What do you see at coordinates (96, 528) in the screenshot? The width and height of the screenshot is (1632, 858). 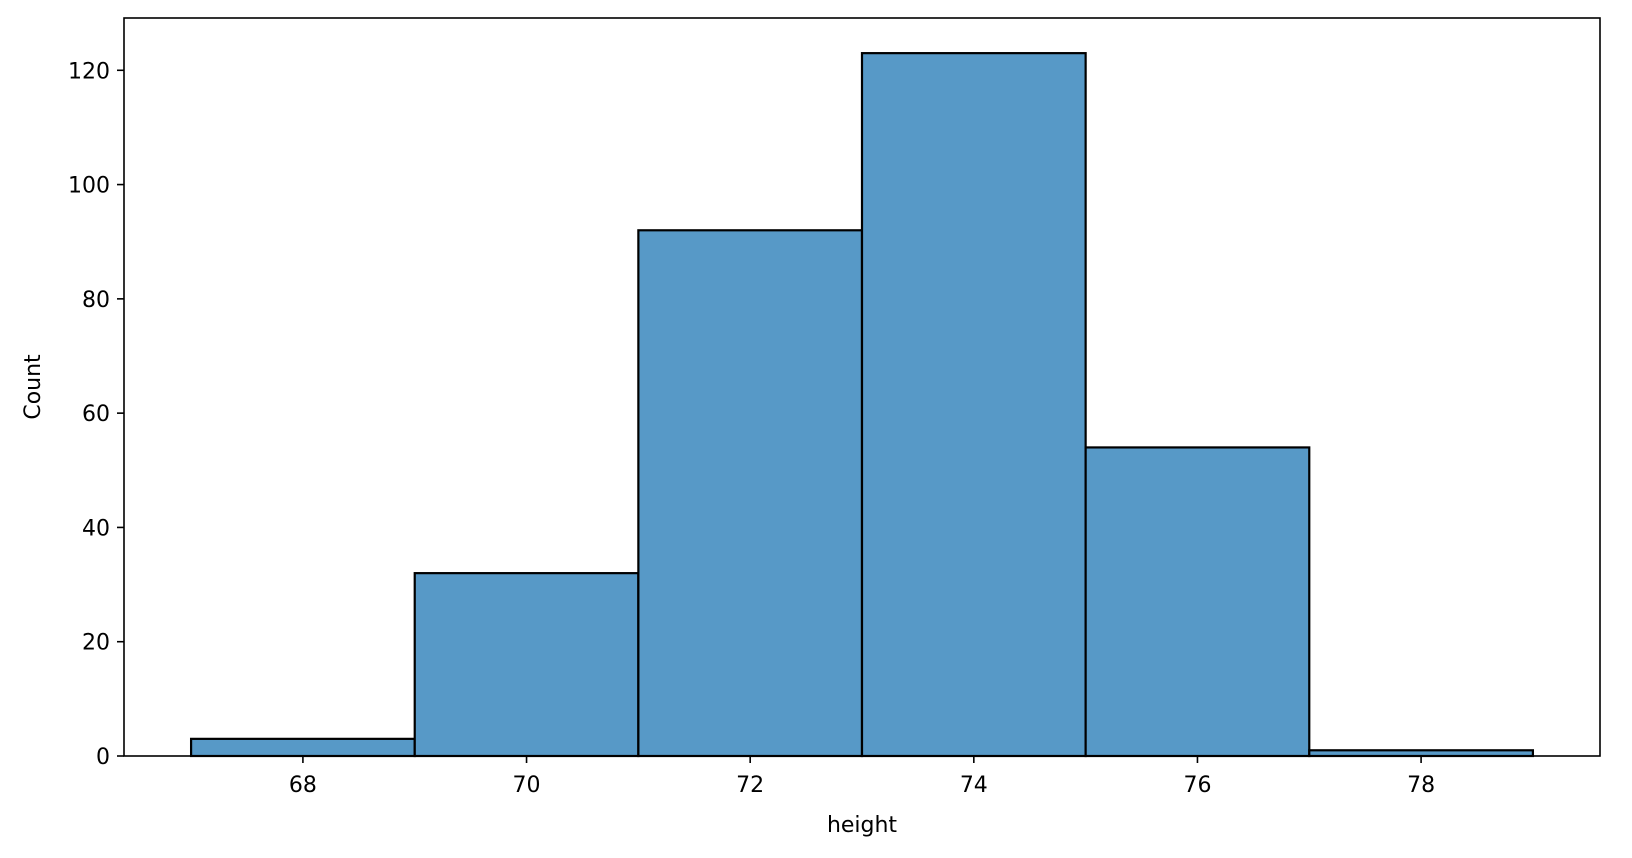 I see `y-tick-label: 40` at bounding box center [96, 528].